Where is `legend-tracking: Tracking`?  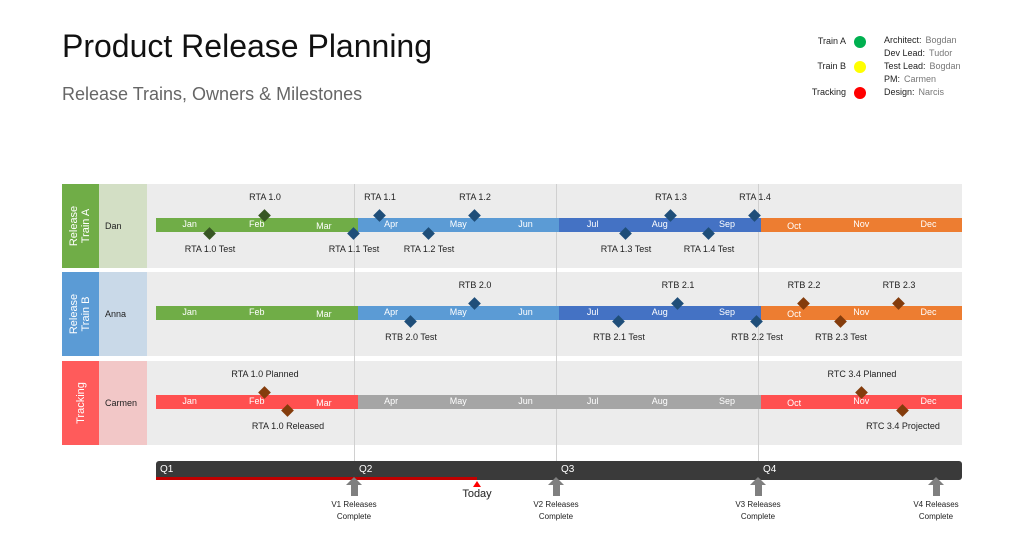
legend-tracking: Tracking is located at coordinates (828, 92).